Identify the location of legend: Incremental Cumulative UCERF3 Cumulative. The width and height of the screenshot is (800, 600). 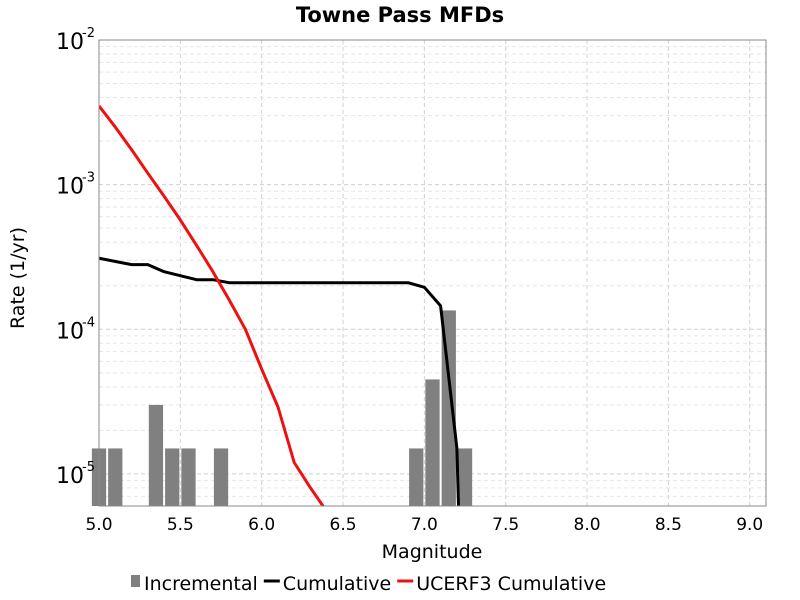
(368, 584).